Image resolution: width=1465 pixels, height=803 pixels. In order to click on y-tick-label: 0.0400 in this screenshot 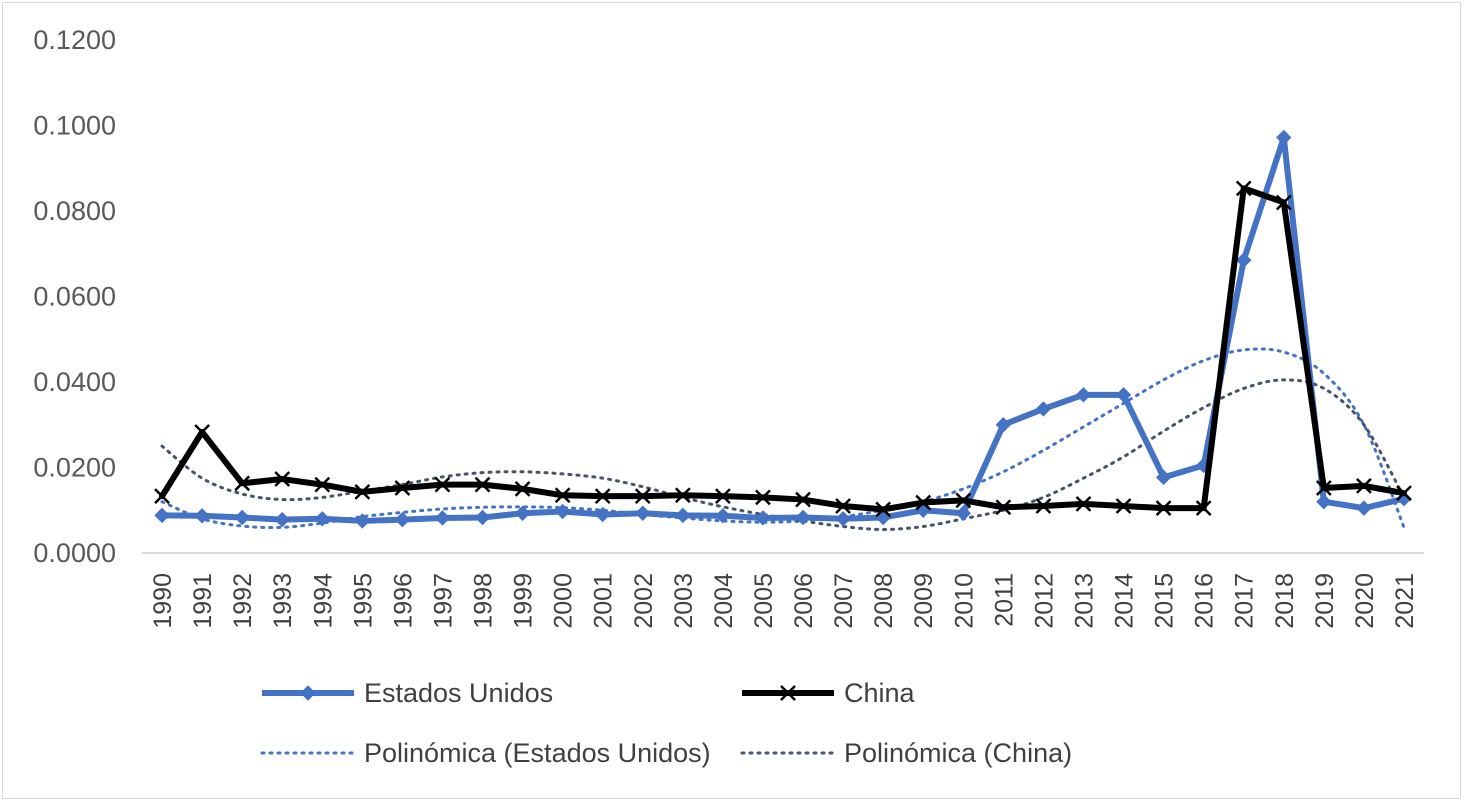, I will do `click(74, 382)`.